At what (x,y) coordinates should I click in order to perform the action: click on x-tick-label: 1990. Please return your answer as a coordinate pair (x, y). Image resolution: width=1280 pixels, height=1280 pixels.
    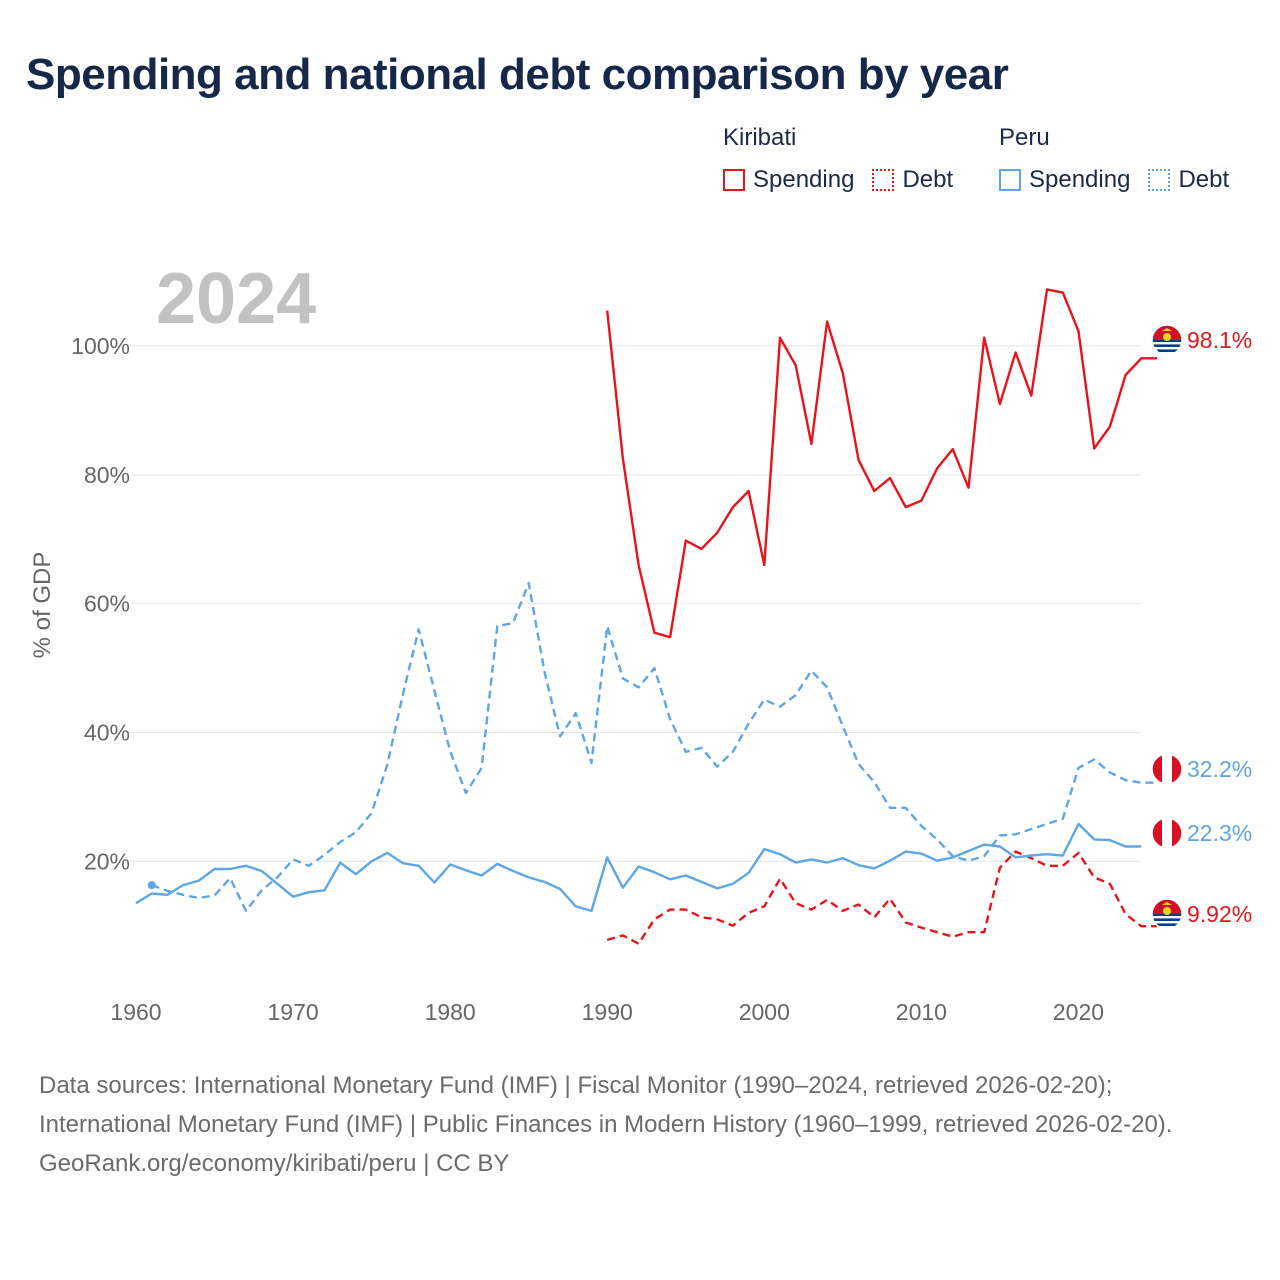
    Looking at the image, I should click on (607, 1012).